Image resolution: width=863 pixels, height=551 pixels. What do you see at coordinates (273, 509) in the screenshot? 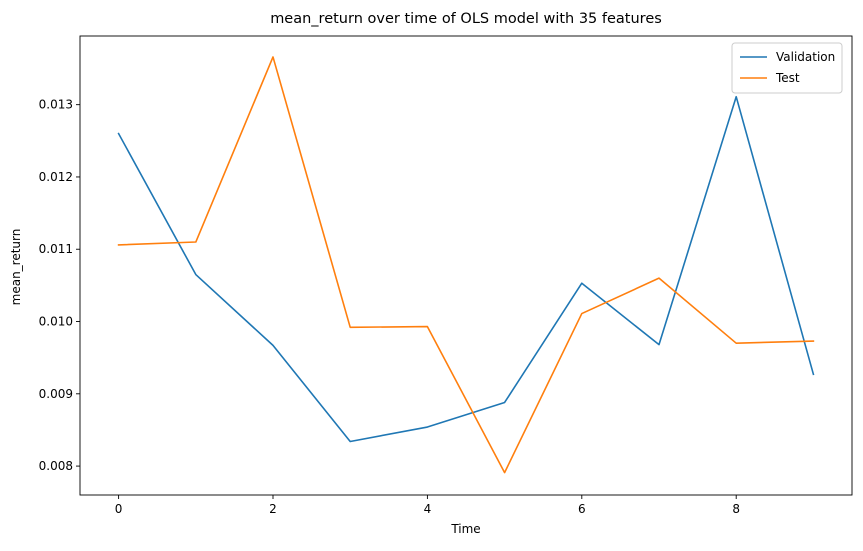
I see `x-tick-label: 2` at bounding box center [273, 509].